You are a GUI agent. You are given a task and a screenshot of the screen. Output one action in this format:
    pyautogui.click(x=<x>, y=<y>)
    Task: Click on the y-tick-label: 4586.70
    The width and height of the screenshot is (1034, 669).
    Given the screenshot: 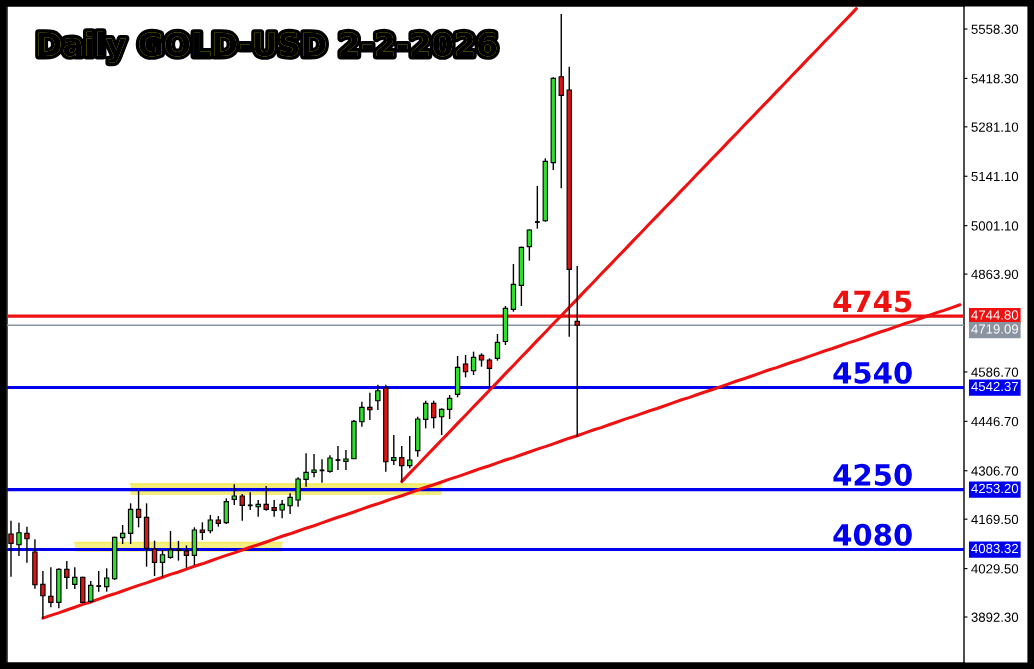 What is the action you would take?
    pyautogui.click(x=995, y=372)
    